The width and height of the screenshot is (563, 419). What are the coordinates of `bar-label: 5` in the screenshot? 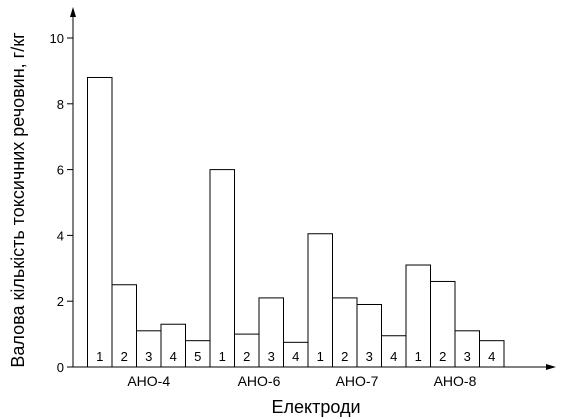 It's located at (197, 356).